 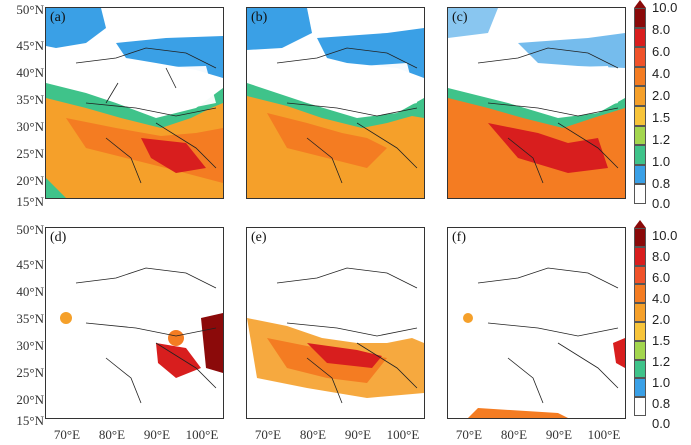 What do you see at coordinates (459, 237) in the screenshot?
I see `panel-label: (f)` at bounding box center [459, 237].